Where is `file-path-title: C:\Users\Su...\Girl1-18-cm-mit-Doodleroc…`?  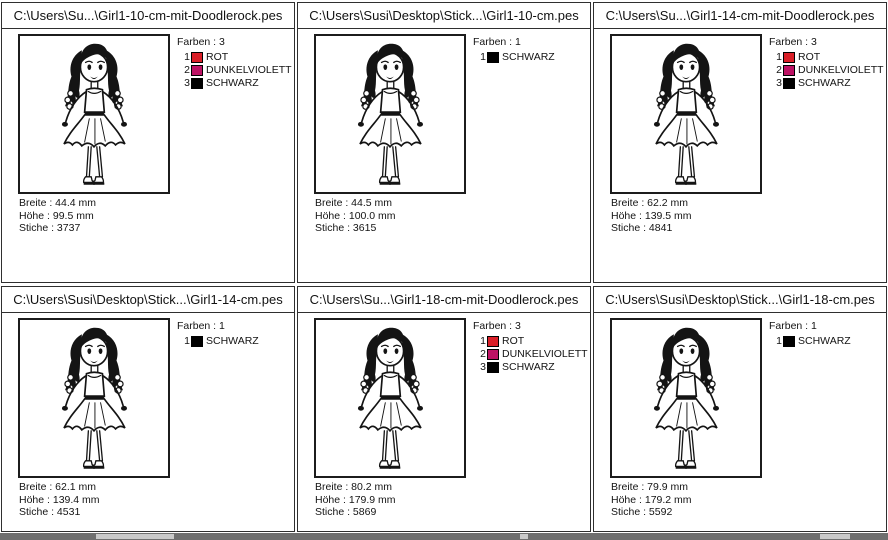
file-path-title: C:\Users\Su...\Girl1-18-cm-mit-Doodleroc… is located at coordinates (444, 300).